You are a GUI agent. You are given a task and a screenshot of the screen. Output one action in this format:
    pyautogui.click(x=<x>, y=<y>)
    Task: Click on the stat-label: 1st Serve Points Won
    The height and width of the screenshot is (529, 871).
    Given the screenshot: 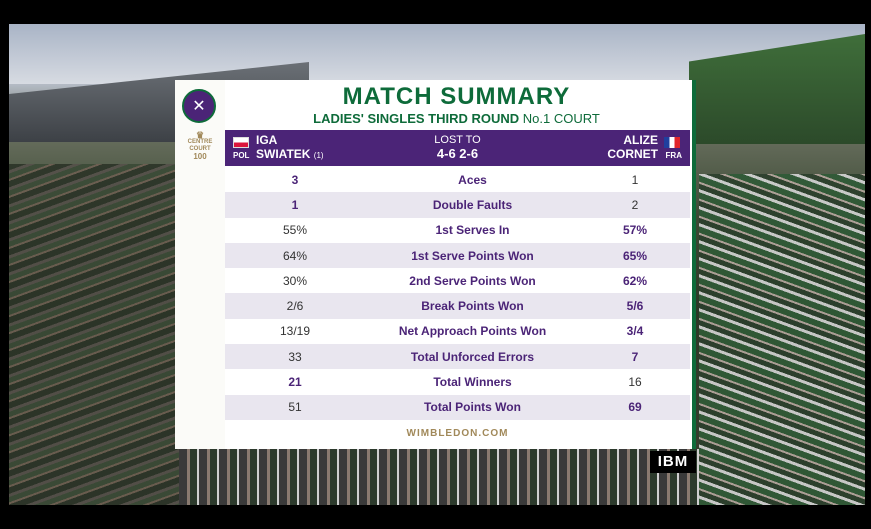 What is the action you would take?
    pyautogui.click(x=472, y=255)
    